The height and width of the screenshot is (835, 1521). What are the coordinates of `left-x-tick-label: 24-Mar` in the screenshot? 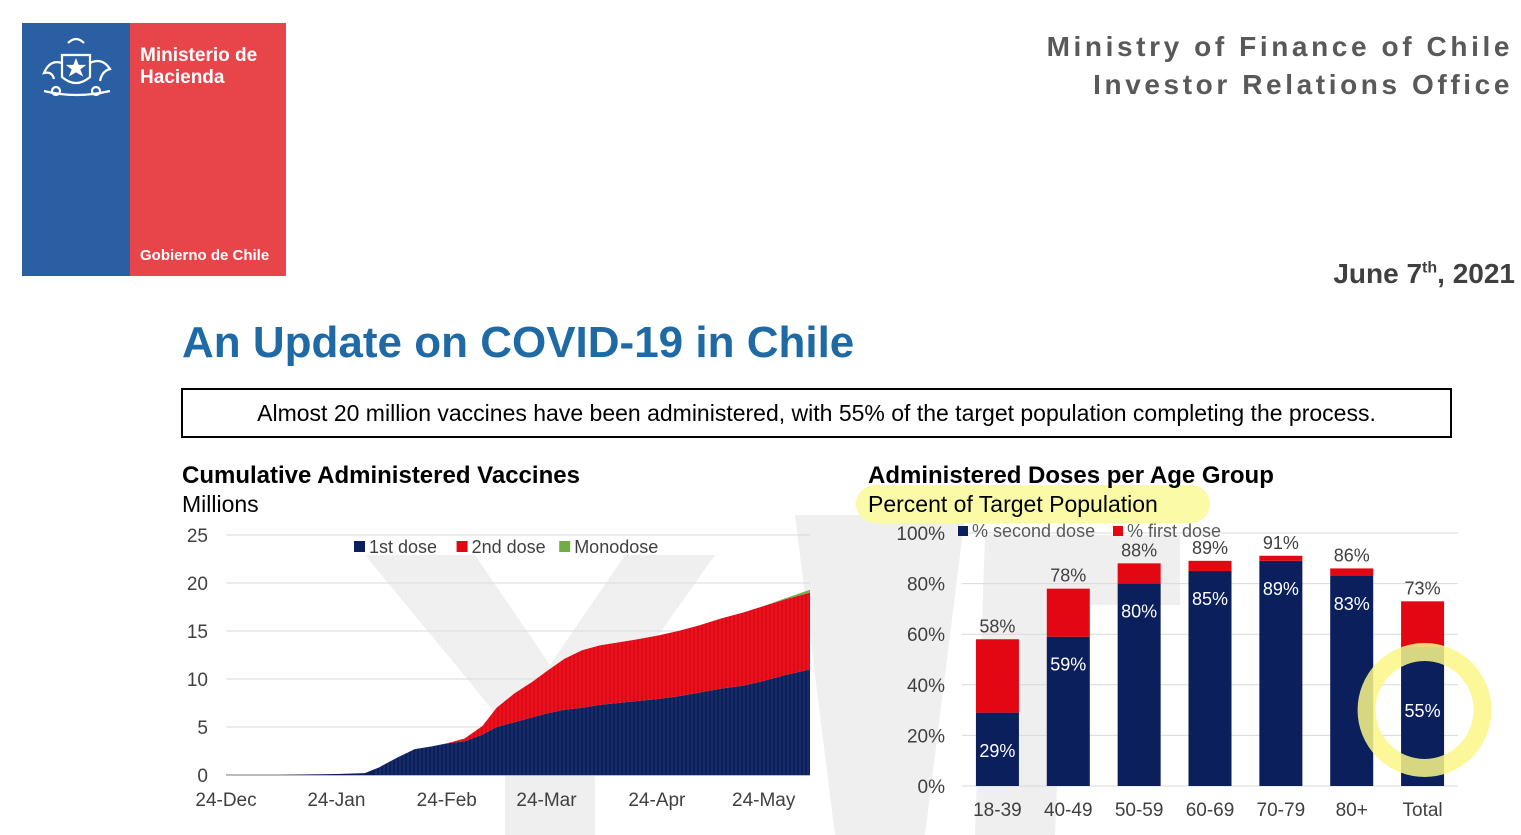 It's located at (546, 800).